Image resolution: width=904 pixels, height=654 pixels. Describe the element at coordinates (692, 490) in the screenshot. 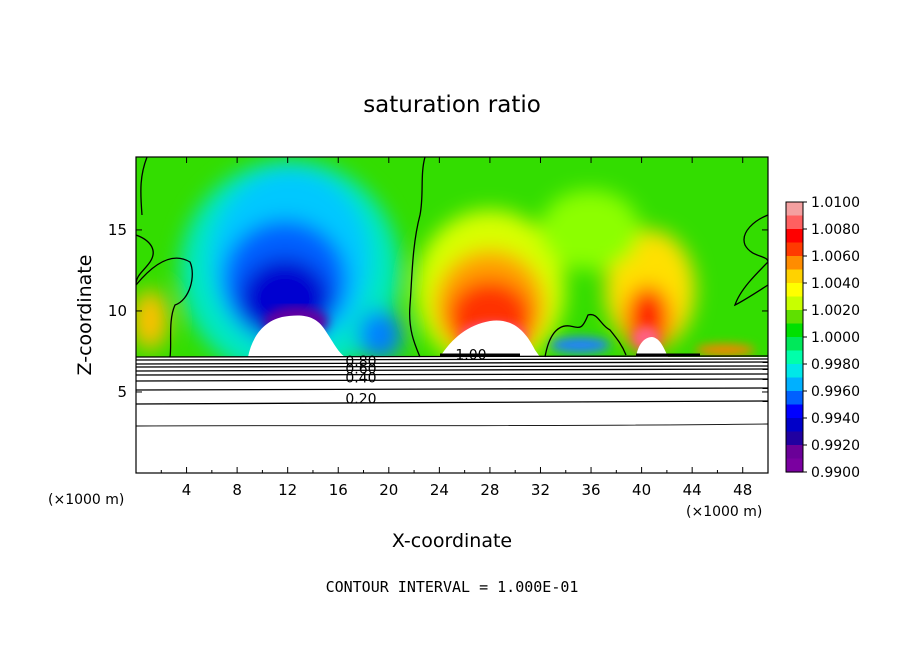

I see `x-tick-label: 44` at that location.